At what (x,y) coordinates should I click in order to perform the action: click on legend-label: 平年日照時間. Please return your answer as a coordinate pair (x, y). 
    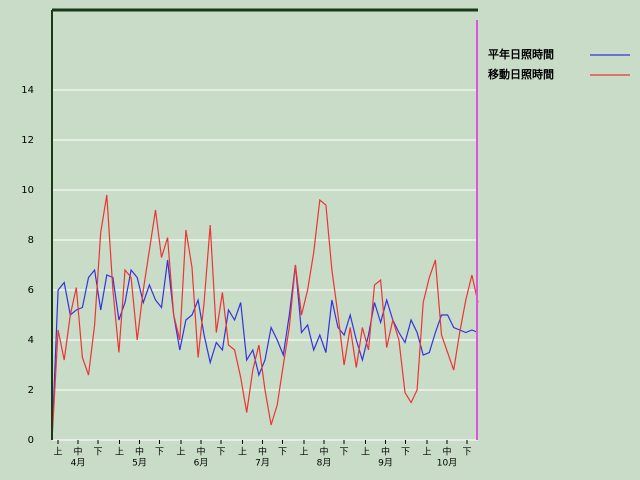
    Looking at the image, I should click on (521, 54).